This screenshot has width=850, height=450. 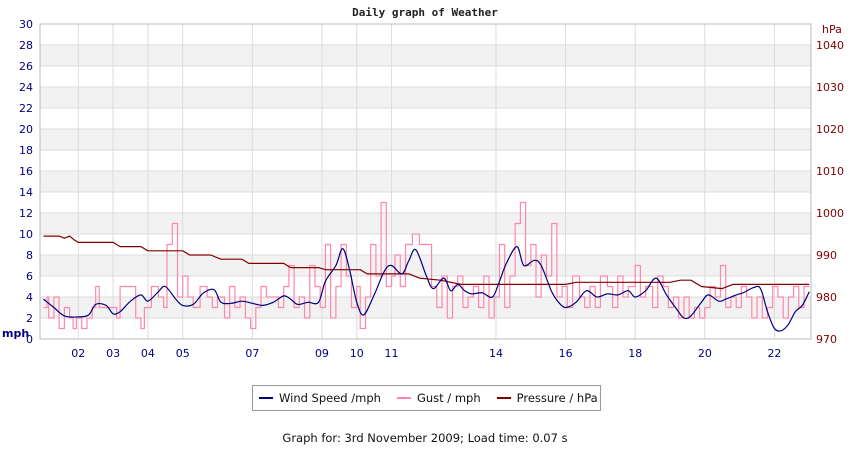 I want to click on left-axis-tick-label: 8, so click(x=29, y=255).